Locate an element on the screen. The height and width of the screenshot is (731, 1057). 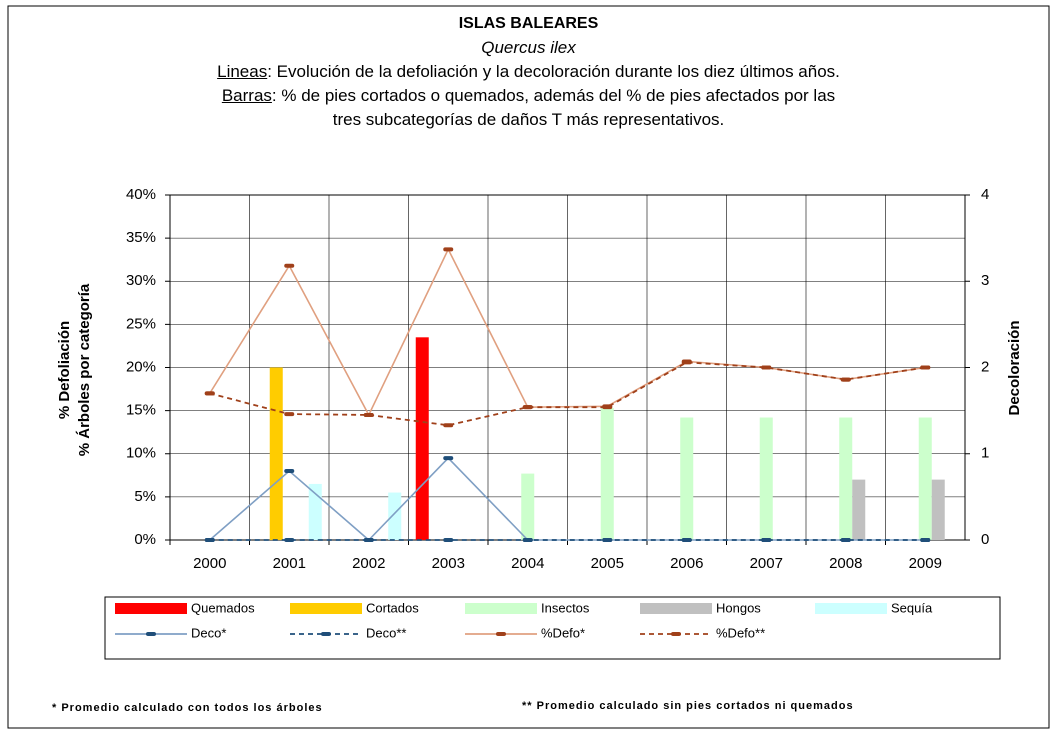
y-tick-label: 5% is located at coordinates (145, 496).